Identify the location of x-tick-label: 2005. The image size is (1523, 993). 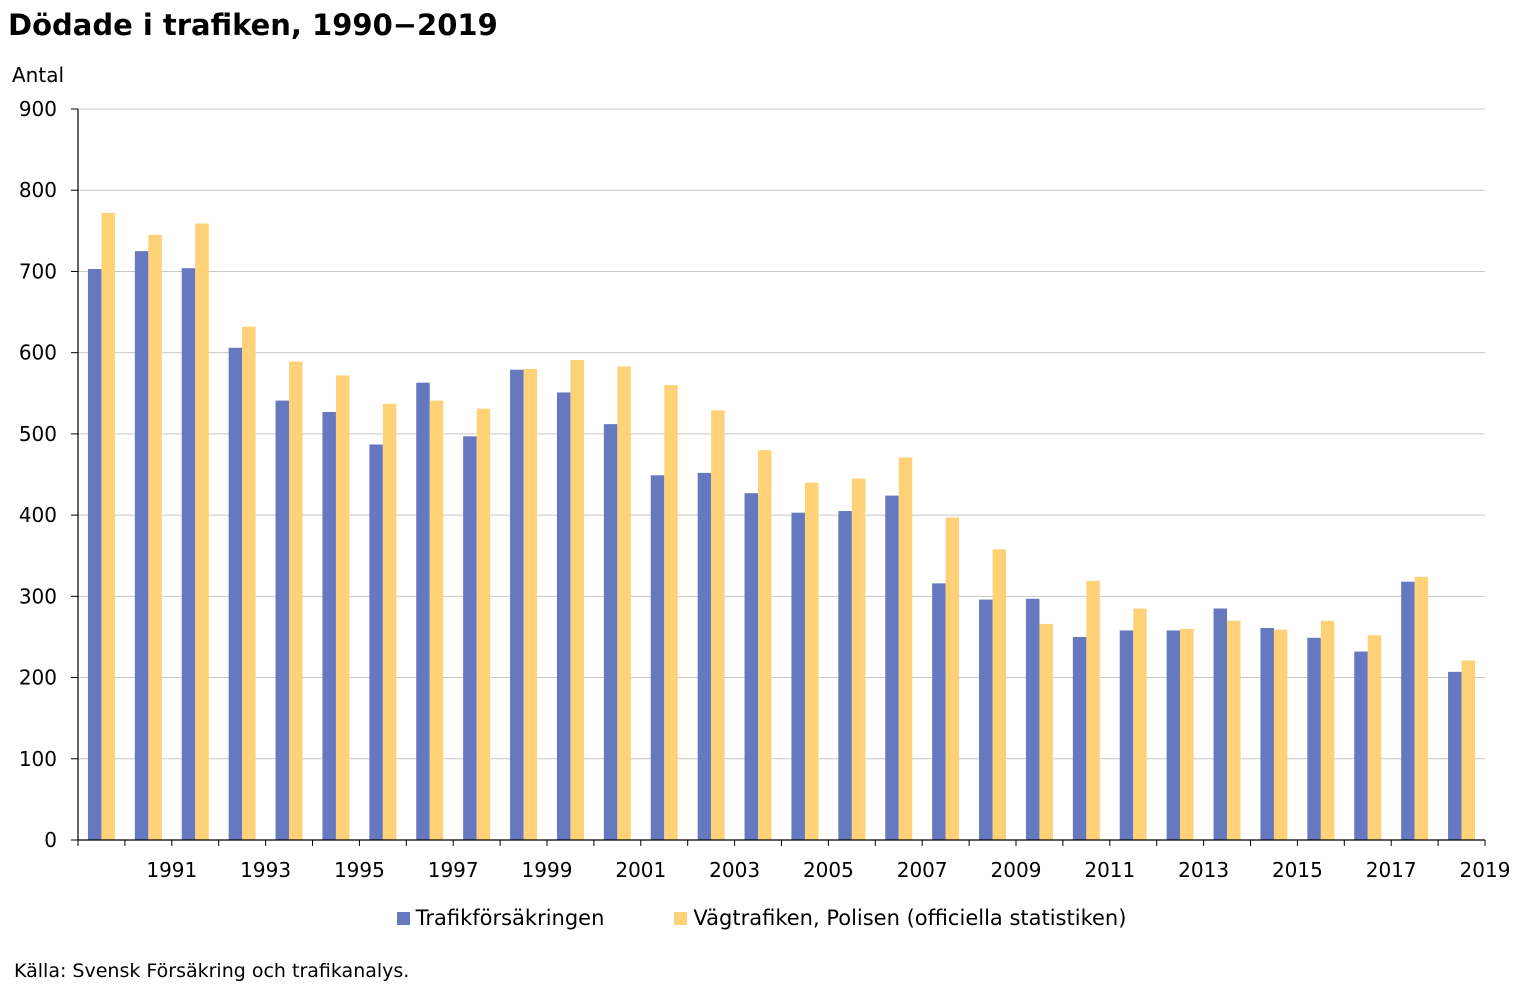
(828, 870).